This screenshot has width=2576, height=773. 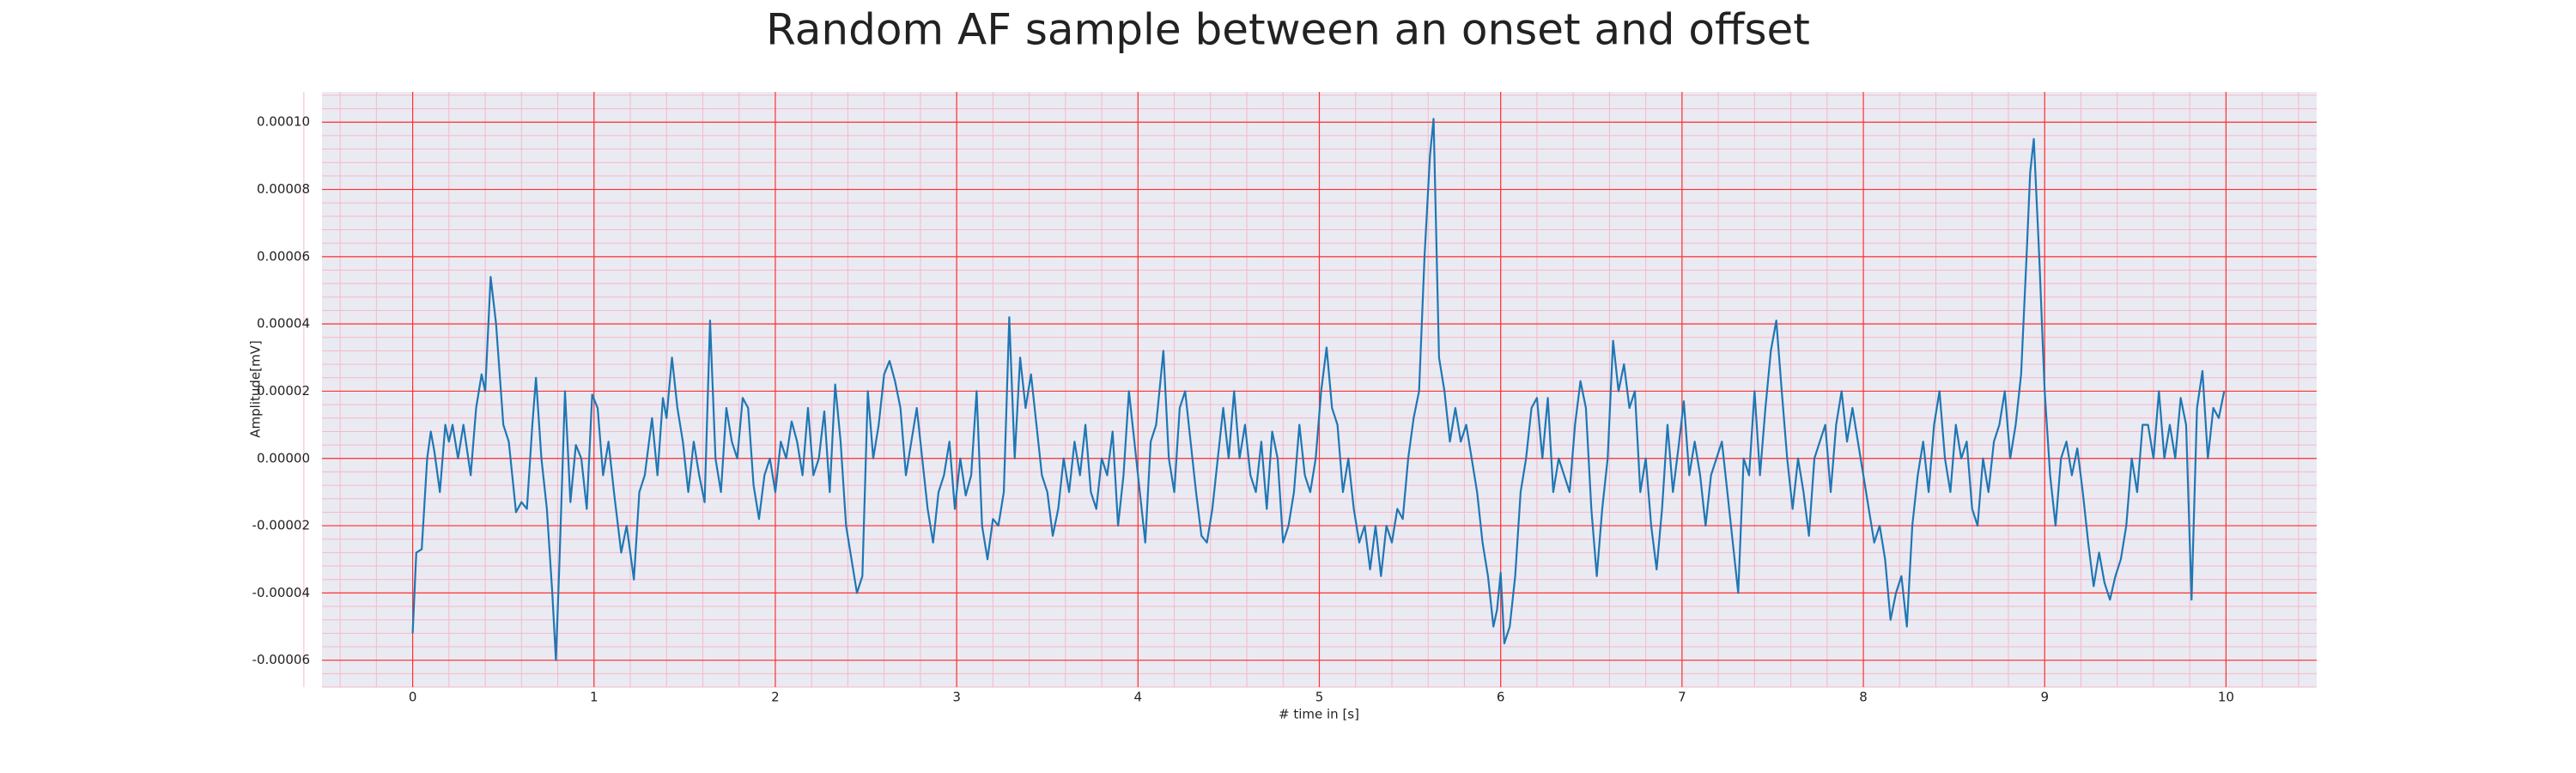 I want to click on x-tick-label: 1, so click(x=594, y=697).